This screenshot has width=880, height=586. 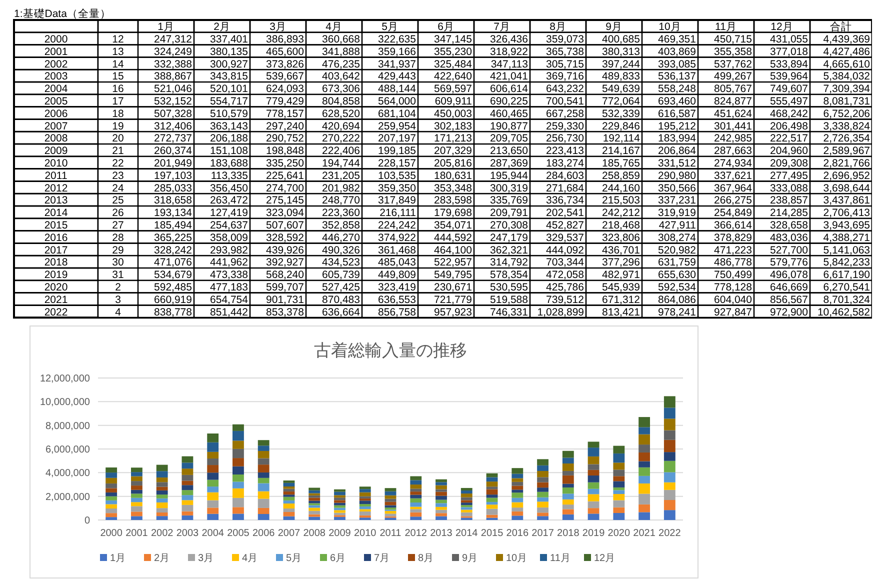 What do you see at coordinates (397, 102) in the screenshot?
I see `data-label: 564,000` at bounding box center [397, 102].